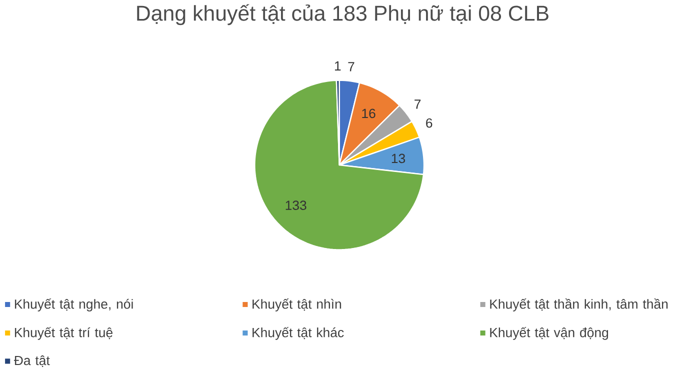 This screenshot has height=372, width=685. Describe the element at coordinates (32, 361) in the screenshot. I see `legend-label: Đa tật` at that location.